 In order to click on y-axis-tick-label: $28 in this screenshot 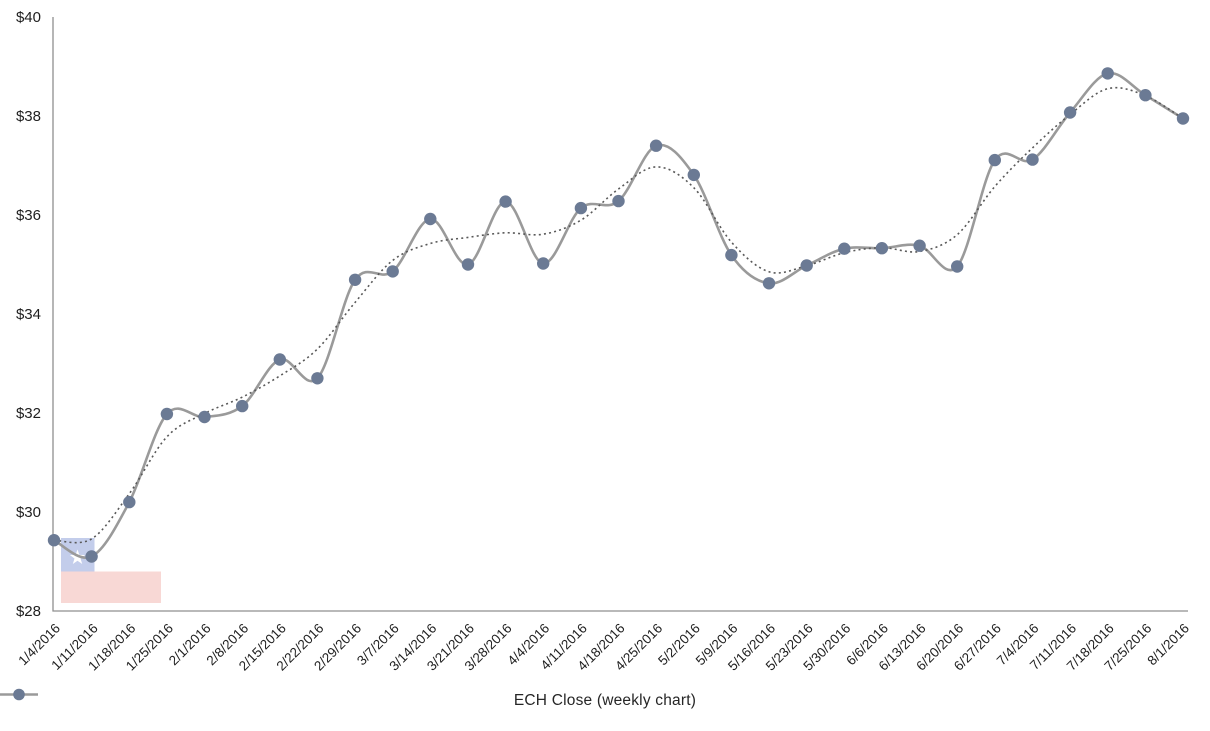, I will do `click(28, 611)`.